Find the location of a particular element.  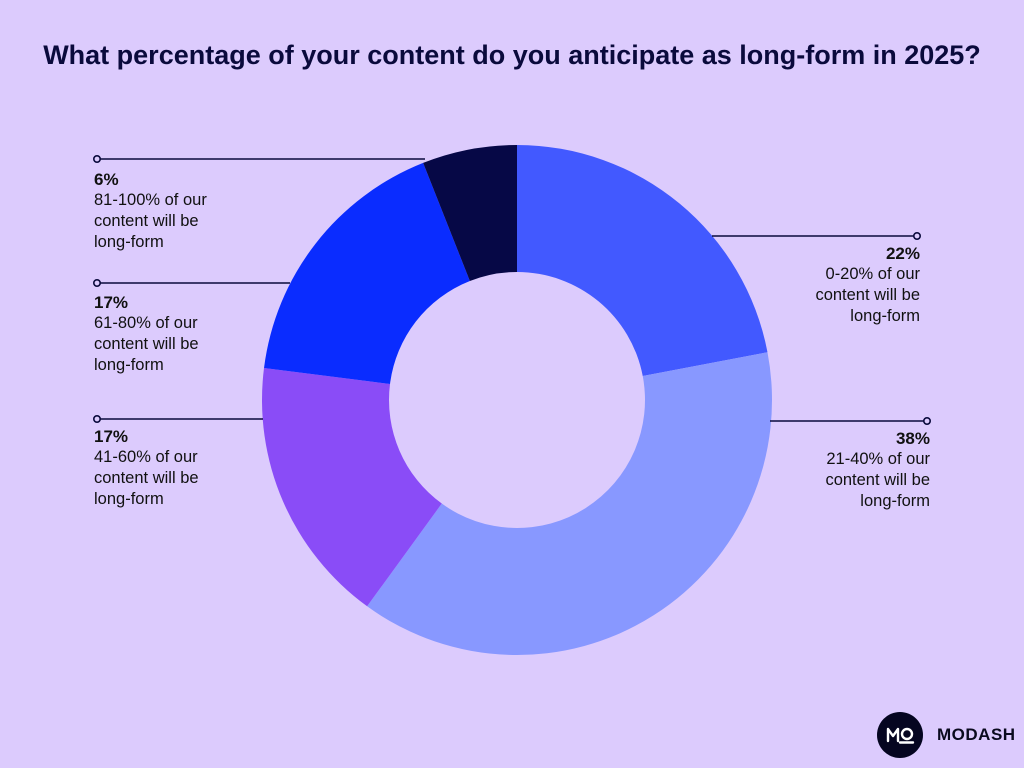

slice-desc-0: 0-20% of our content will be long-form is located at coordinates (867, 295).